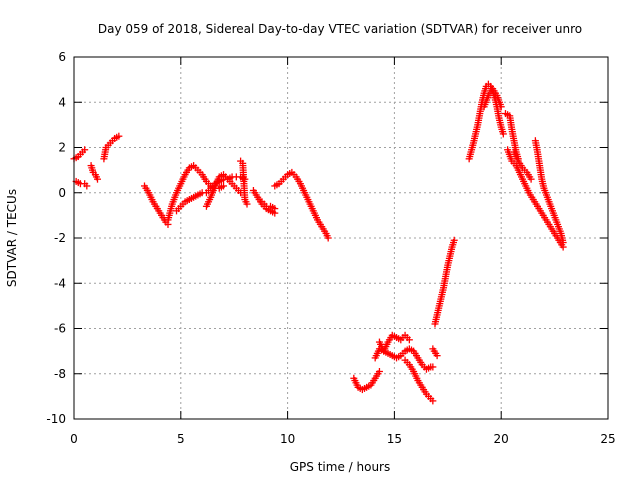  What do you see at coordinates (60, 283) in the screenshot?
I see `y-tick-label: -4` at bounding box center [60, 283].